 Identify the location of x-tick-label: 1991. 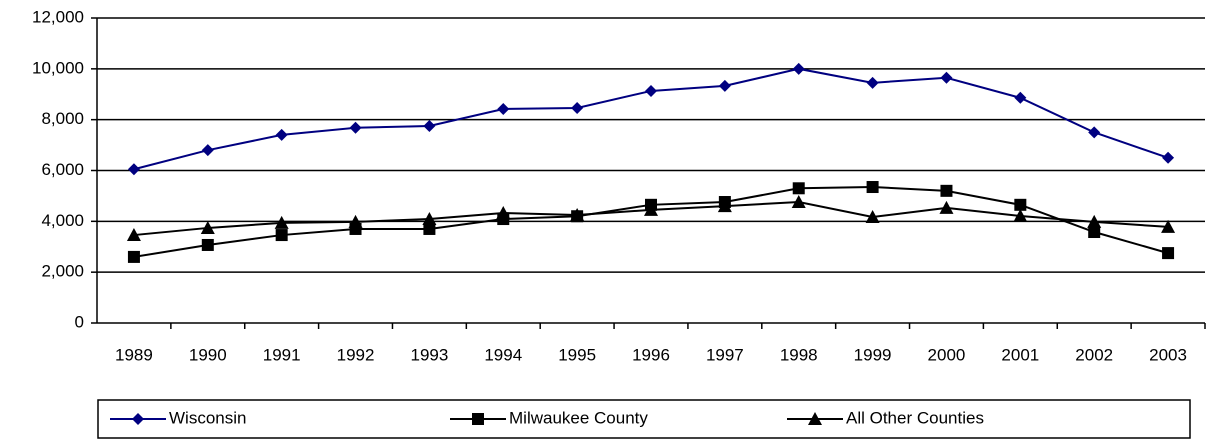
(282, 354).